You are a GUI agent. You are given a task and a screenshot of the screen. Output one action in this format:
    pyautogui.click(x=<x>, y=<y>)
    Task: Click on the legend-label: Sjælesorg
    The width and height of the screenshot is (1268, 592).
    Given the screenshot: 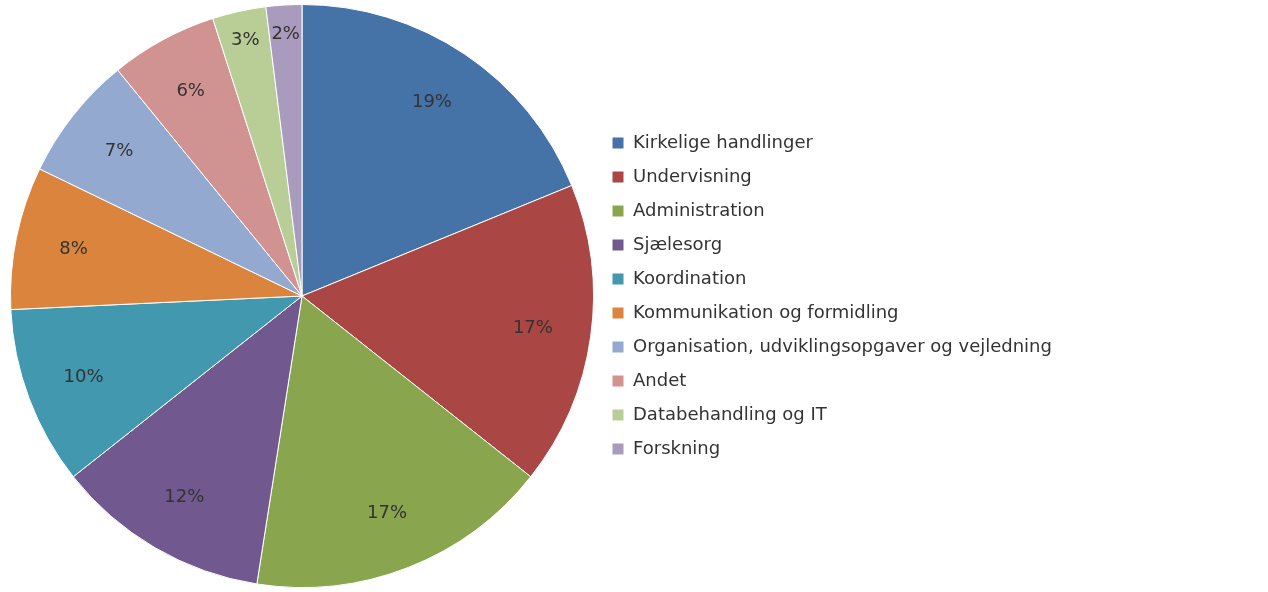 What is the action you would take?
    pyautogui.click(x=678, y=243)
    